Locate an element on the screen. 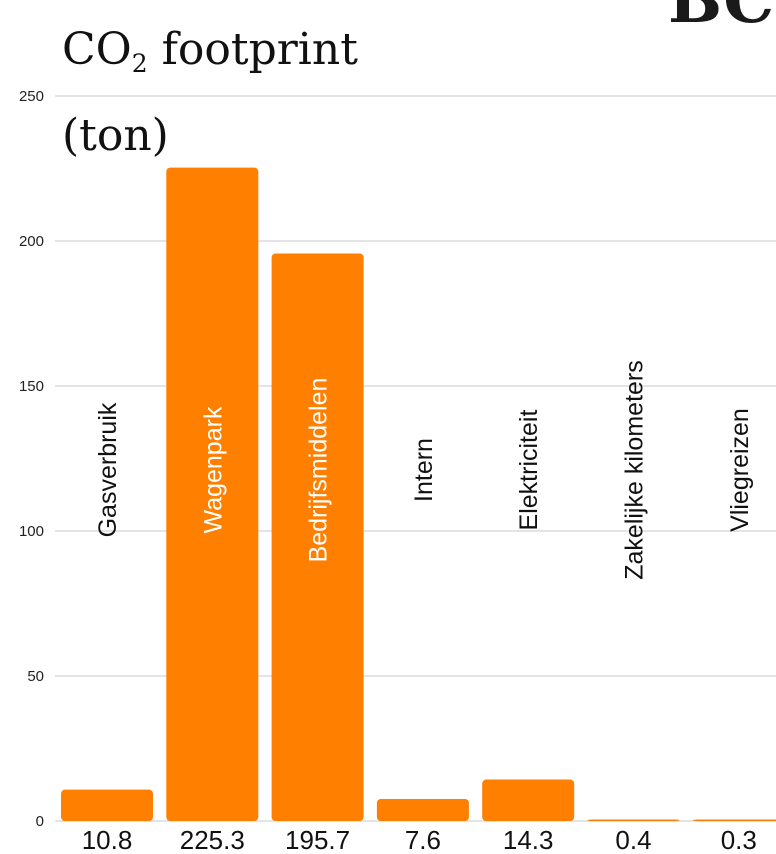 Image resolution: width=776 pixels, height=854 pixels. bar-bedrijfsmiddelen is located at coordinates (317, 537).